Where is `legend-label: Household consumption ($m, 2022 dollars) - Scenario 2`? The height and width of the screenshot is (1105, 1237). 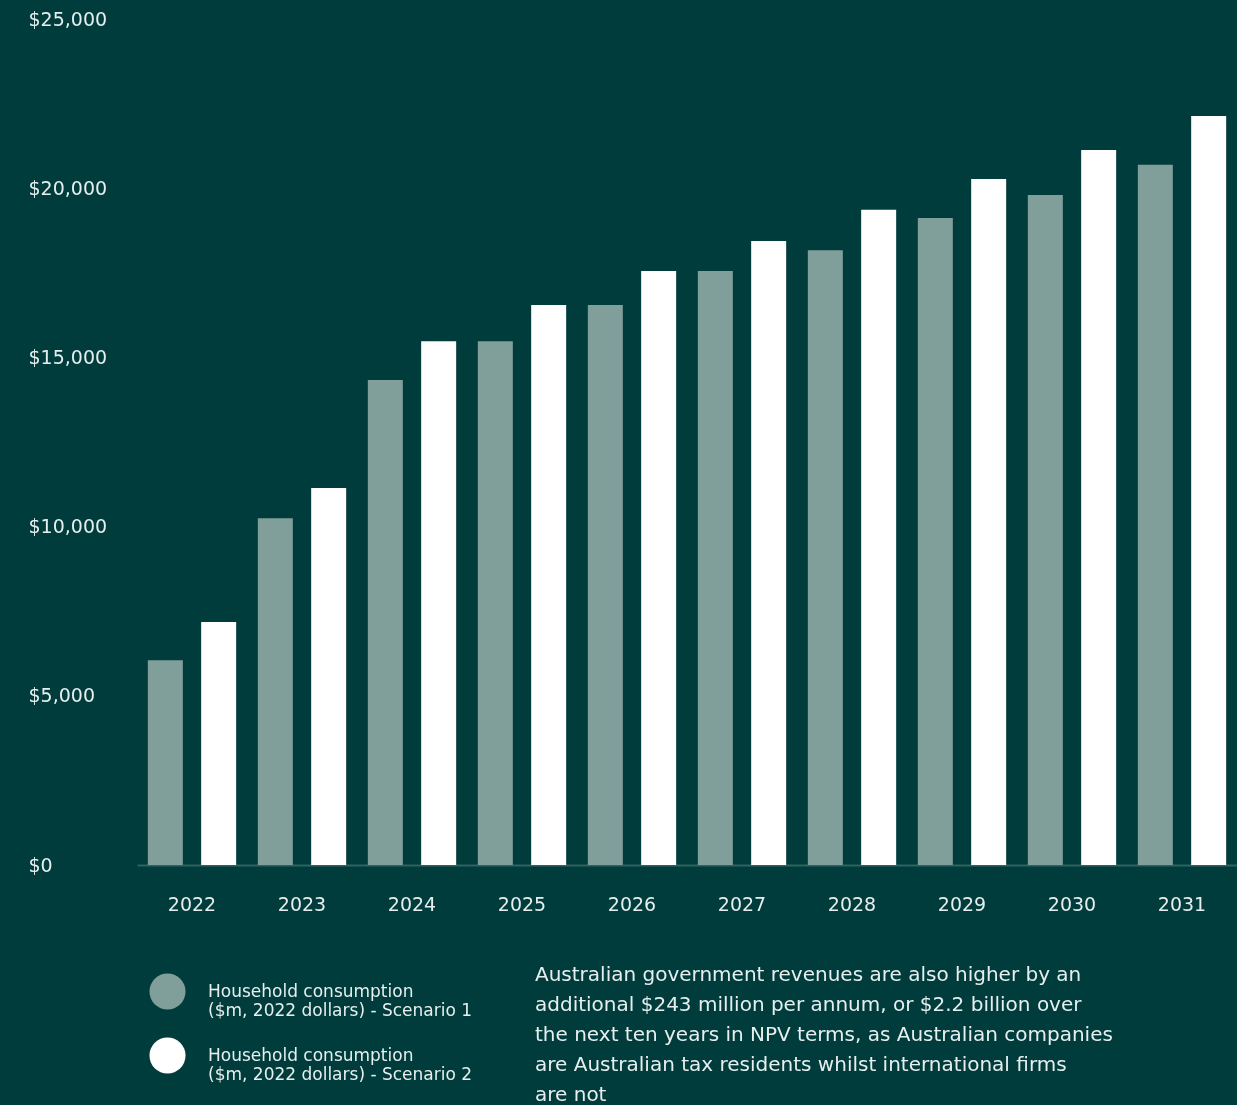 legend-label: Household consumption ($m, 2022 dollars) - Scenario 2 is located at coordinates (340, 1064).